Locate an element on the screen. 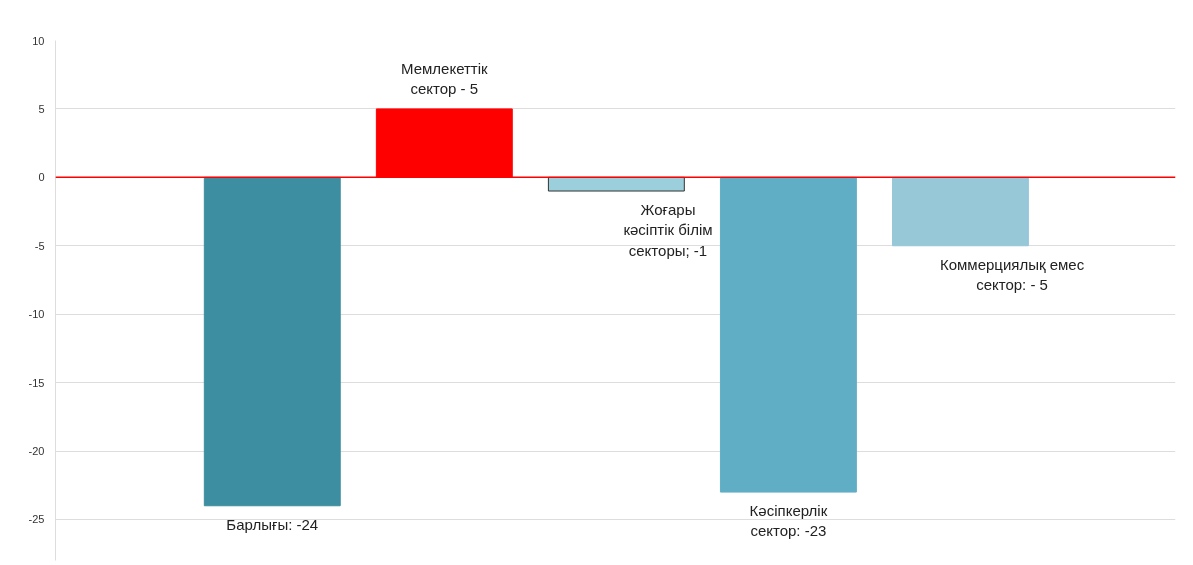  annotation: Жоғары кәсіптік білім секторы; -1 is located at coordinates (668, 230).